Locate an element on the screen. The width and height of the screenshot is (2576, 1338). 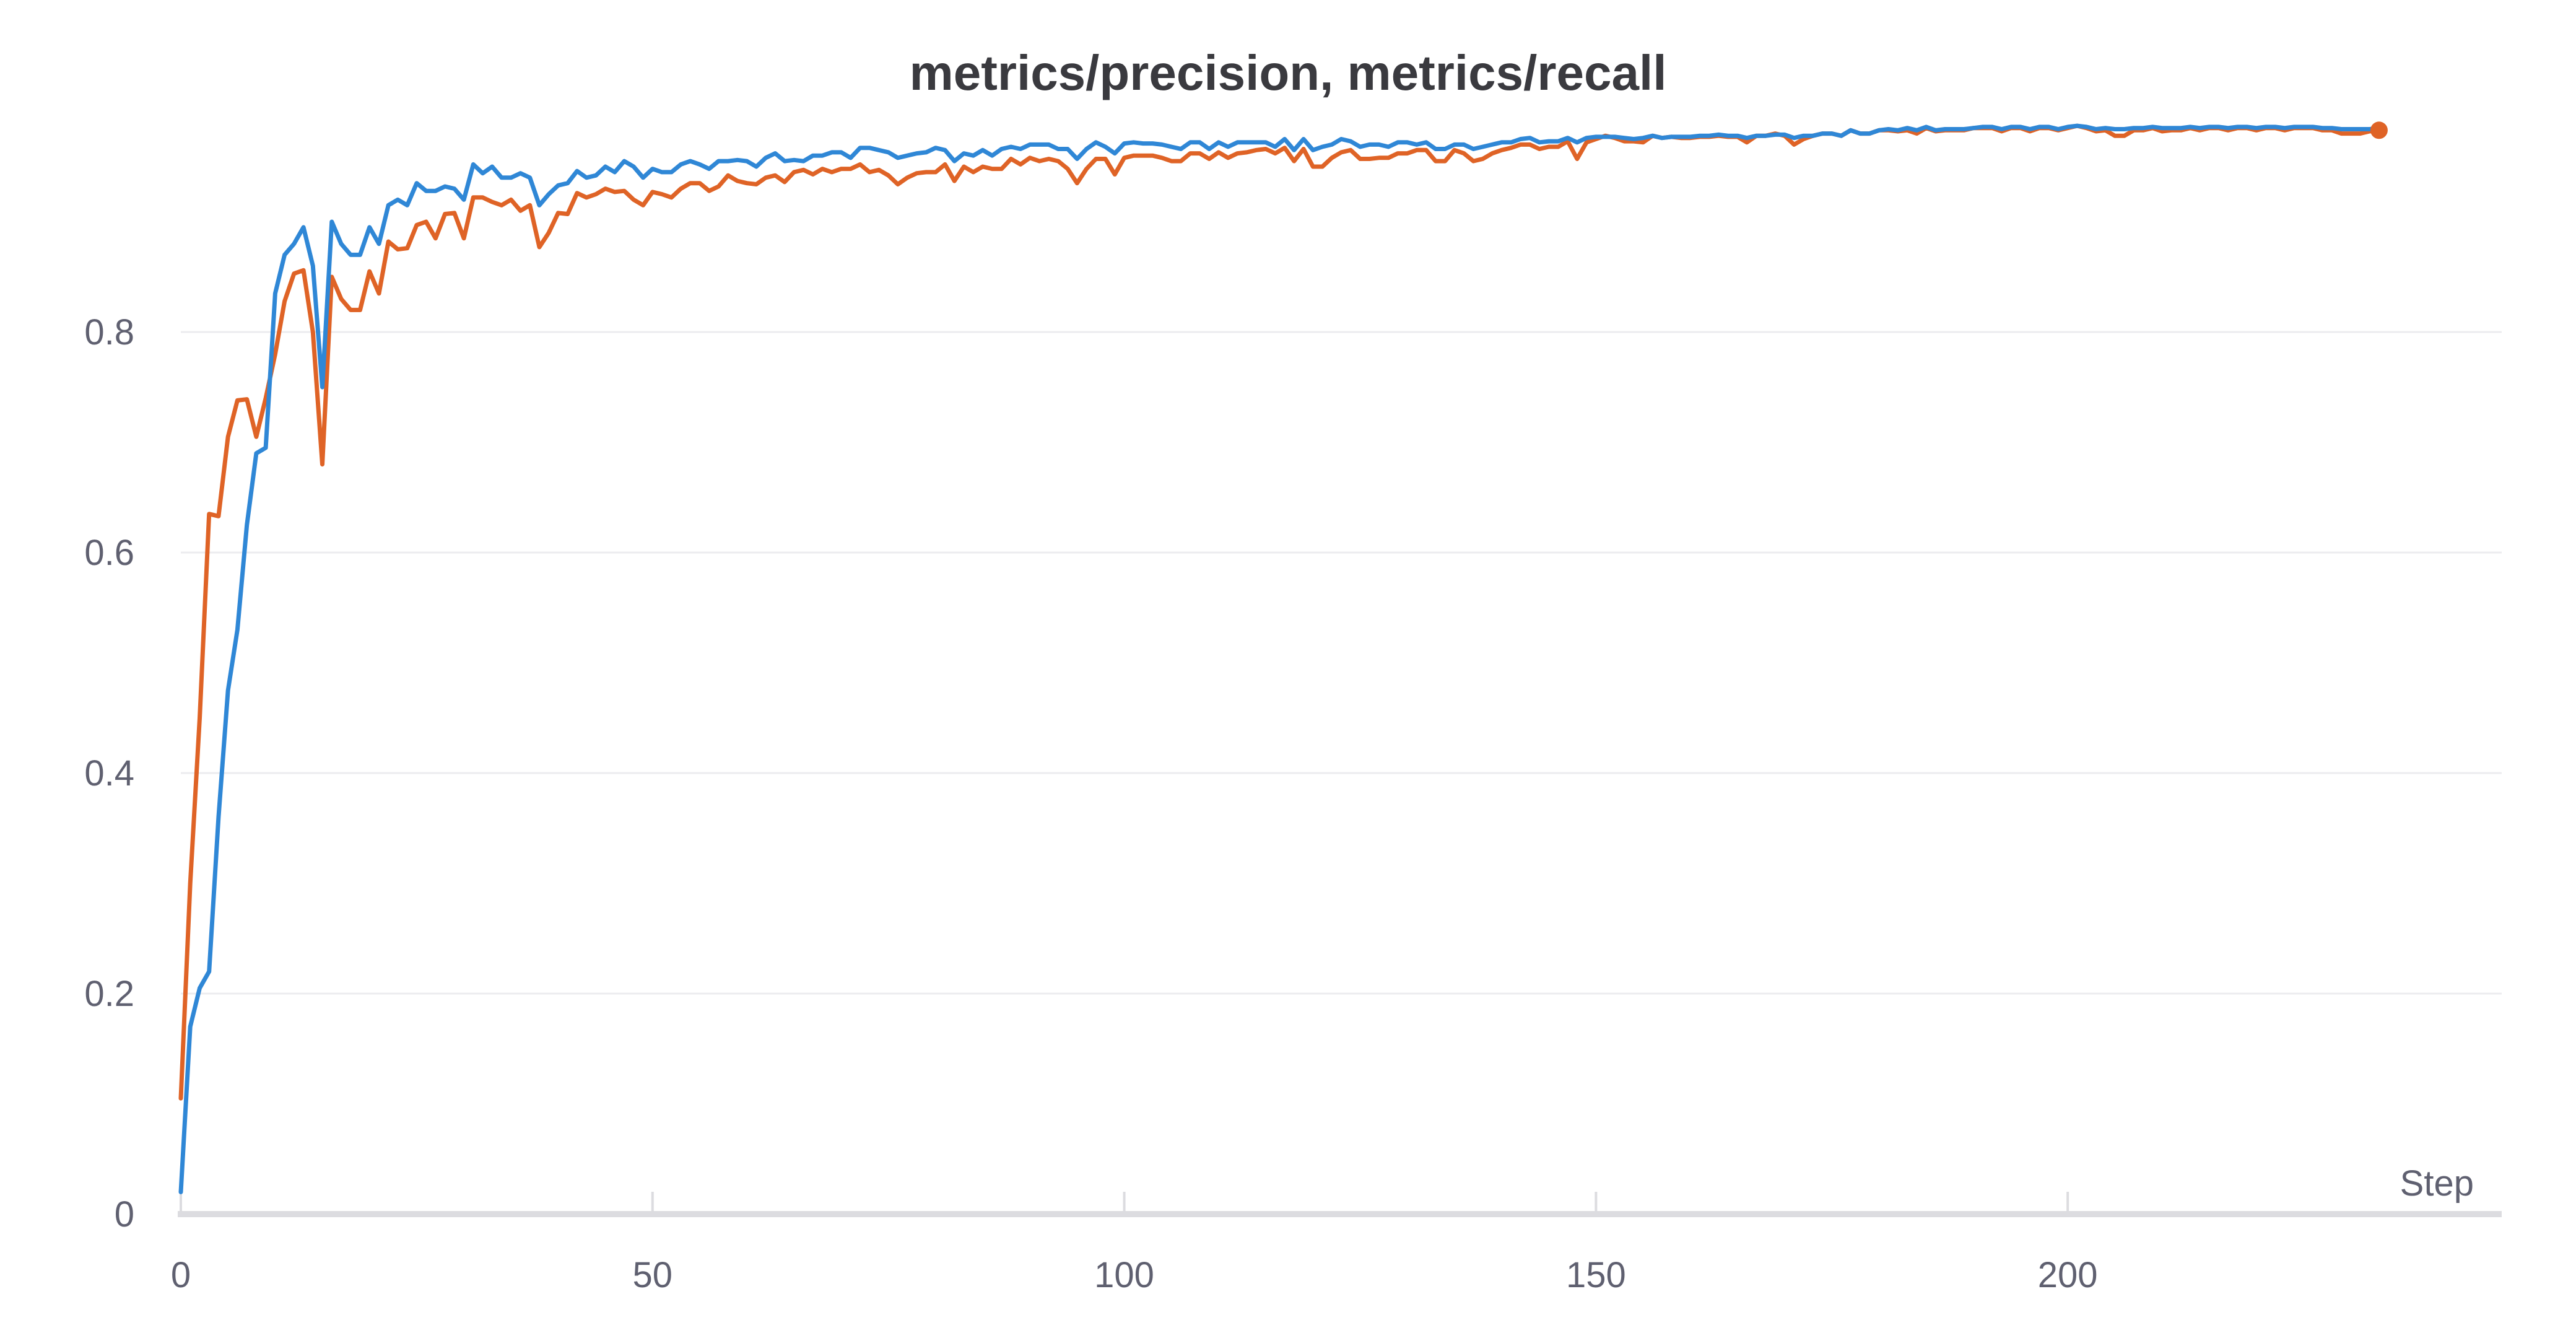
series-end-marker is located at coordinates (2379, 130).